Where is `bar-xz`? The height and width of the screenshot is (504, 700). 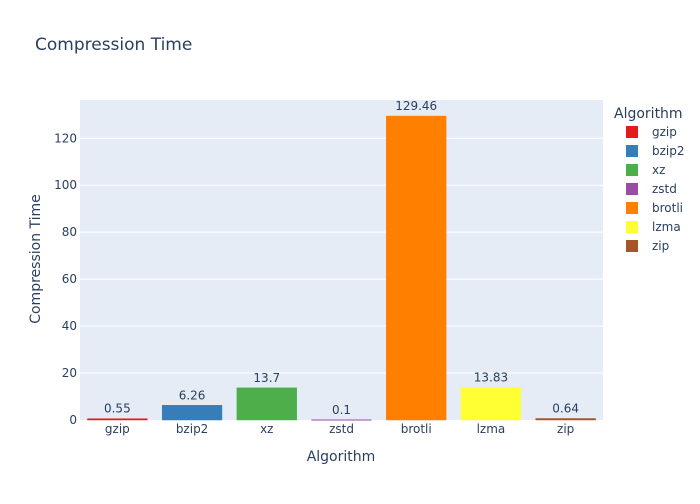
bar-xz is located at coordinates (266, 404).